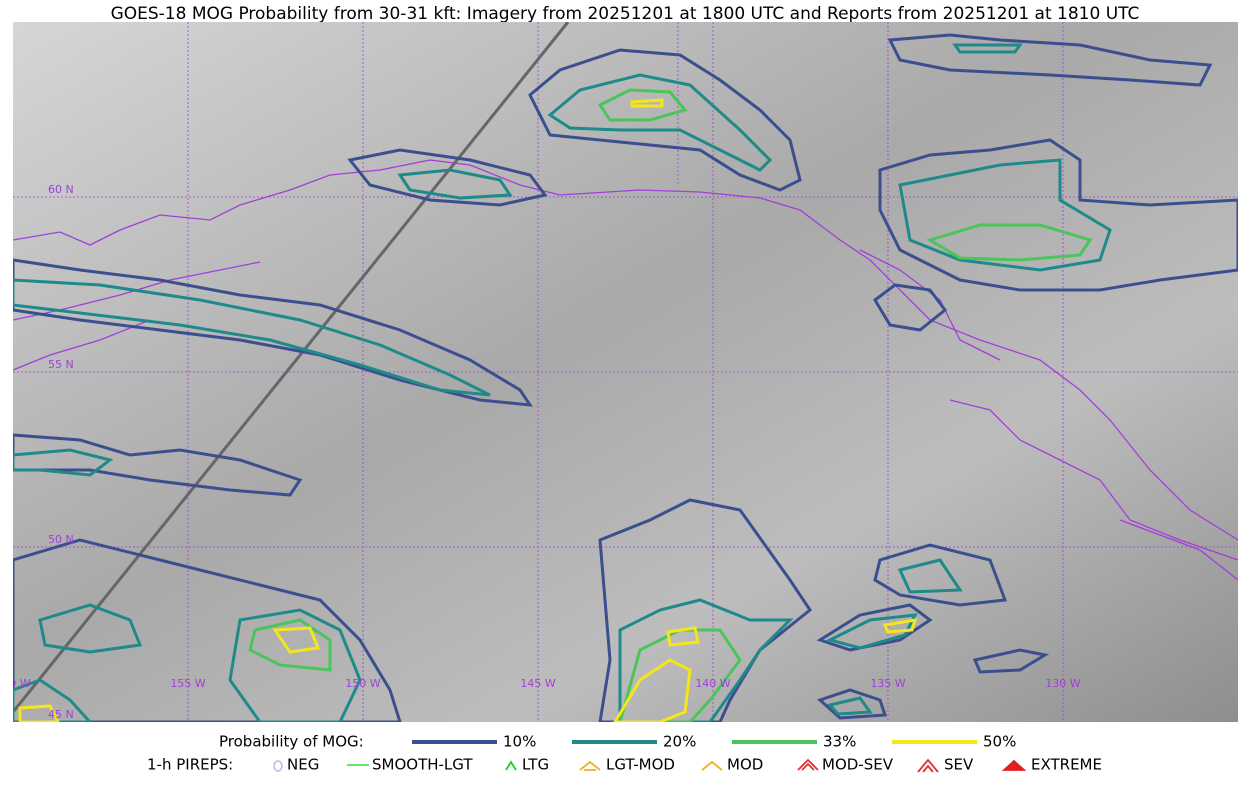 Image resolution: width=1250 pixels, height=786 pixels. I want to click on legend-label: 33%, so click(839, 742).